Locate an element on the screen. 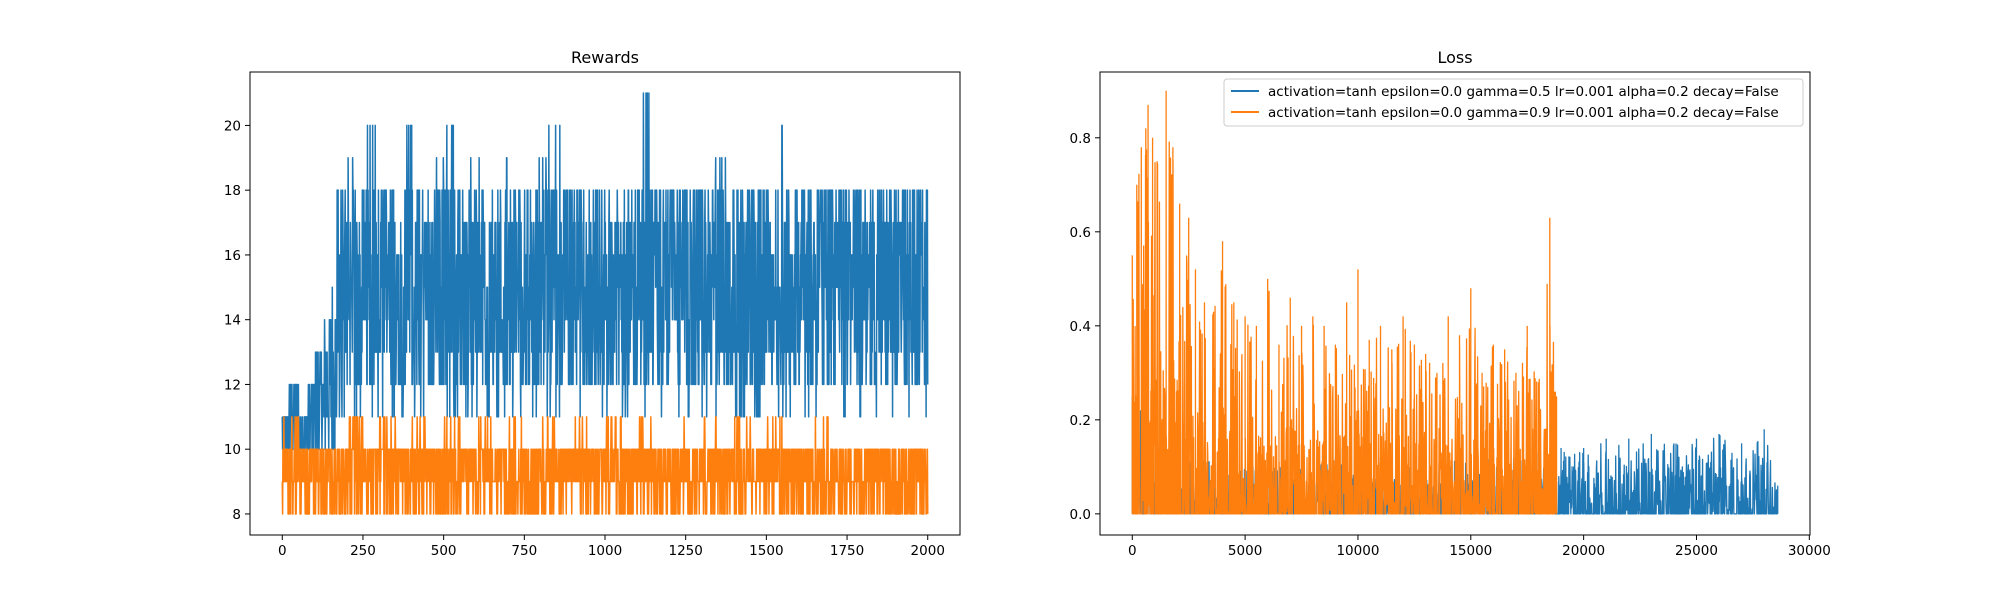 The image size is (2000, 600). rewards-ytick-label: 8 is located at coordinates (236, 515).